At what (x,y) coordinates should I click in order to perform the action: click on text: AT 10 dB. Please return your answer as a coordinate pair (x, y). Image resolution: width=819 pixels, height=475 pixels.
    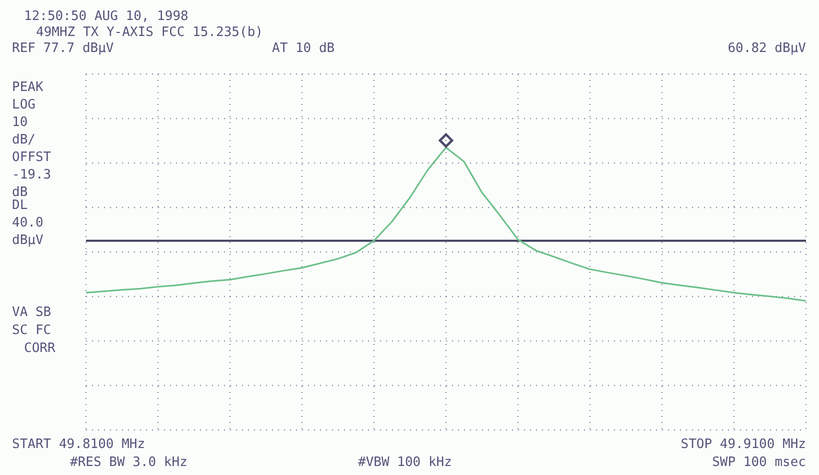
    Looking at the image, I should click on (303, 48).